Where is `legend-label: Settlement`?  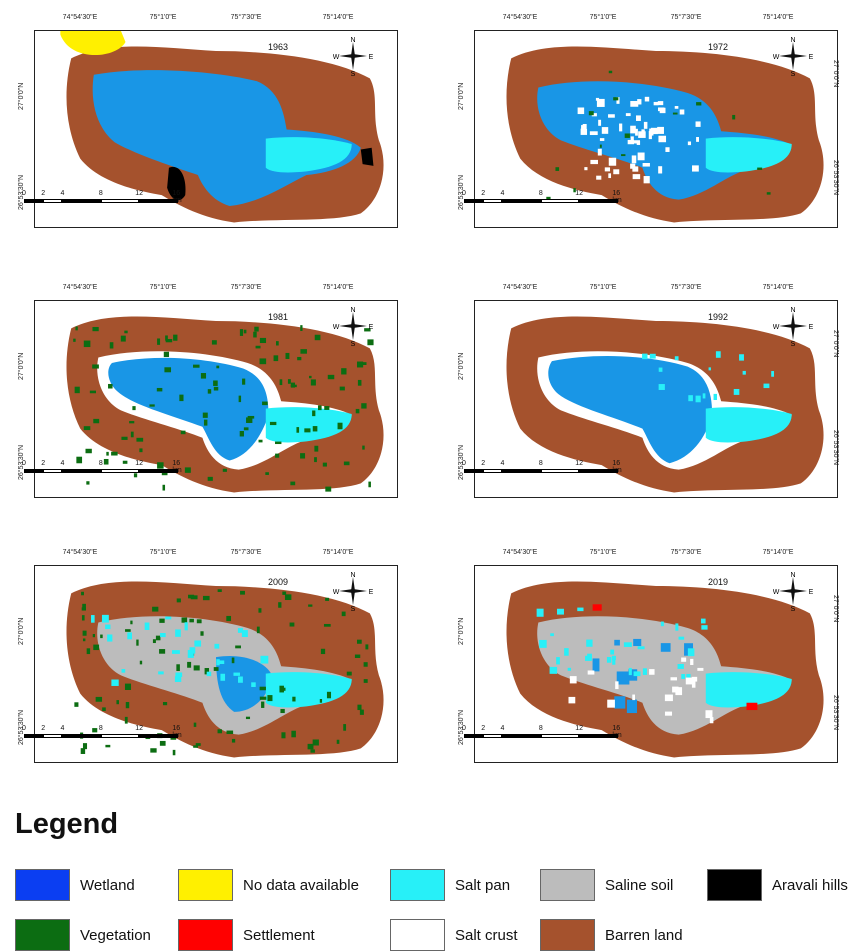
legend-label: Settlement is located at coordinates (279, 935).